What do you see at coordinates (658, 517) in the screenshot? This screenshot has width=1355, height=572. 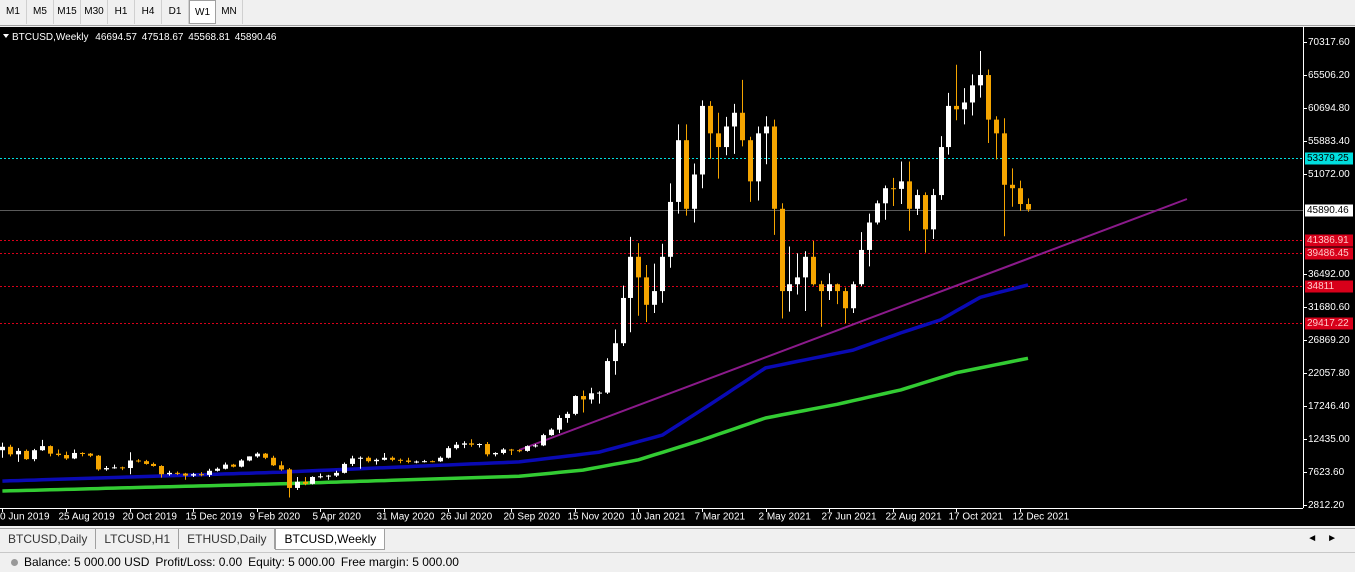 I see `x-tick-label: 10 Jan 2021` at bounding box center [658, 517].